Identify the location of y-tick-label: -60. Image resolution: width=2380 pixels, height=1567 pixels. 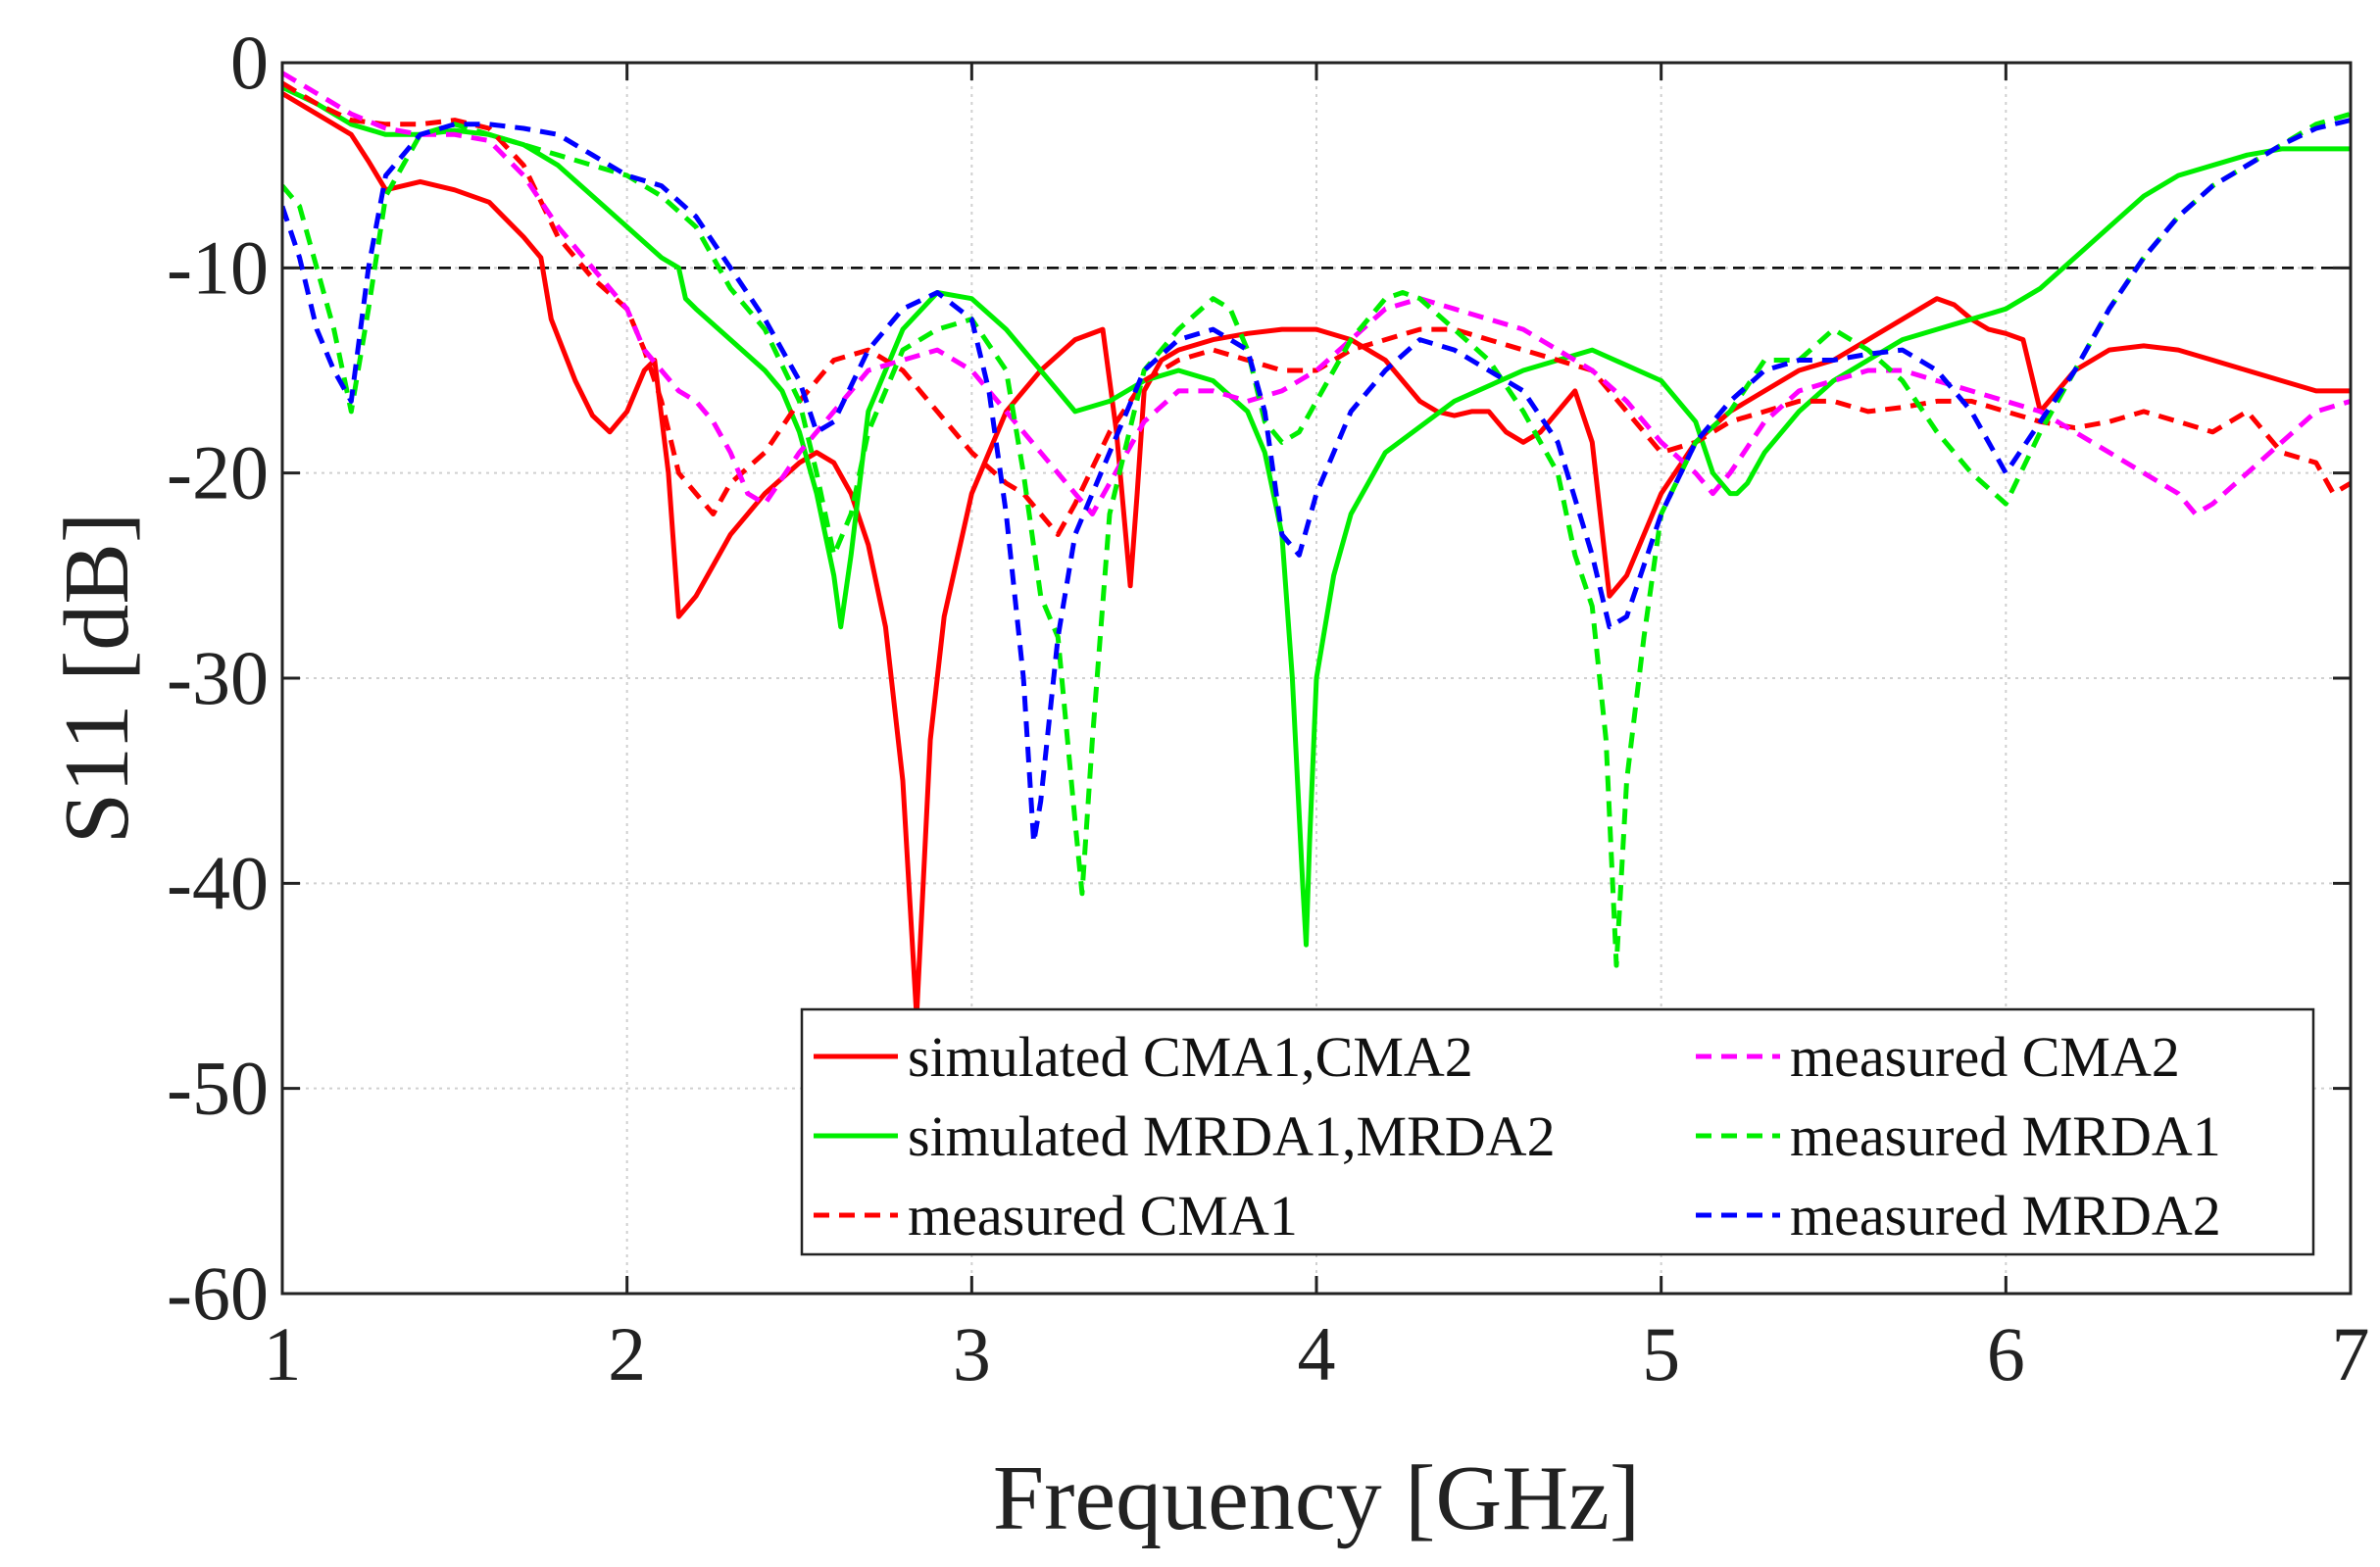
(218, 1293).